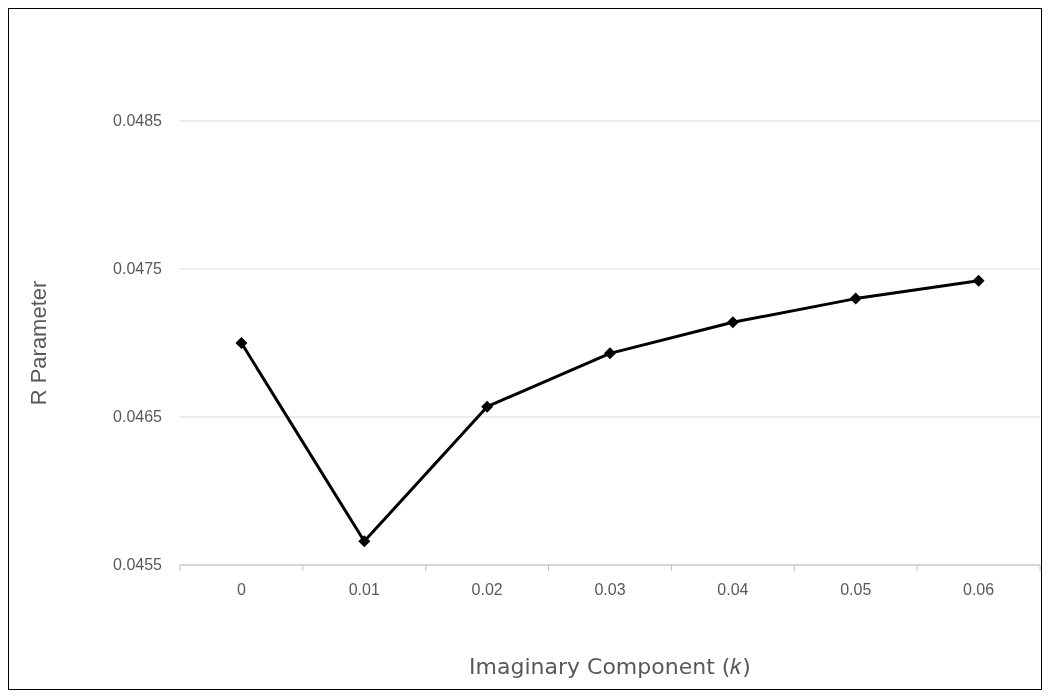 This screenshot has width=1050, height=698. I want to click on x-tick-label: 0, so click(241, 589).